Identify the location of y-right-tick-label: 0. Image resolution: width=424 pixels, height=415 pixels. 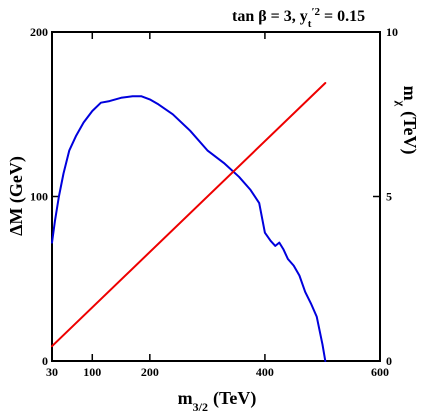
(389, 361).